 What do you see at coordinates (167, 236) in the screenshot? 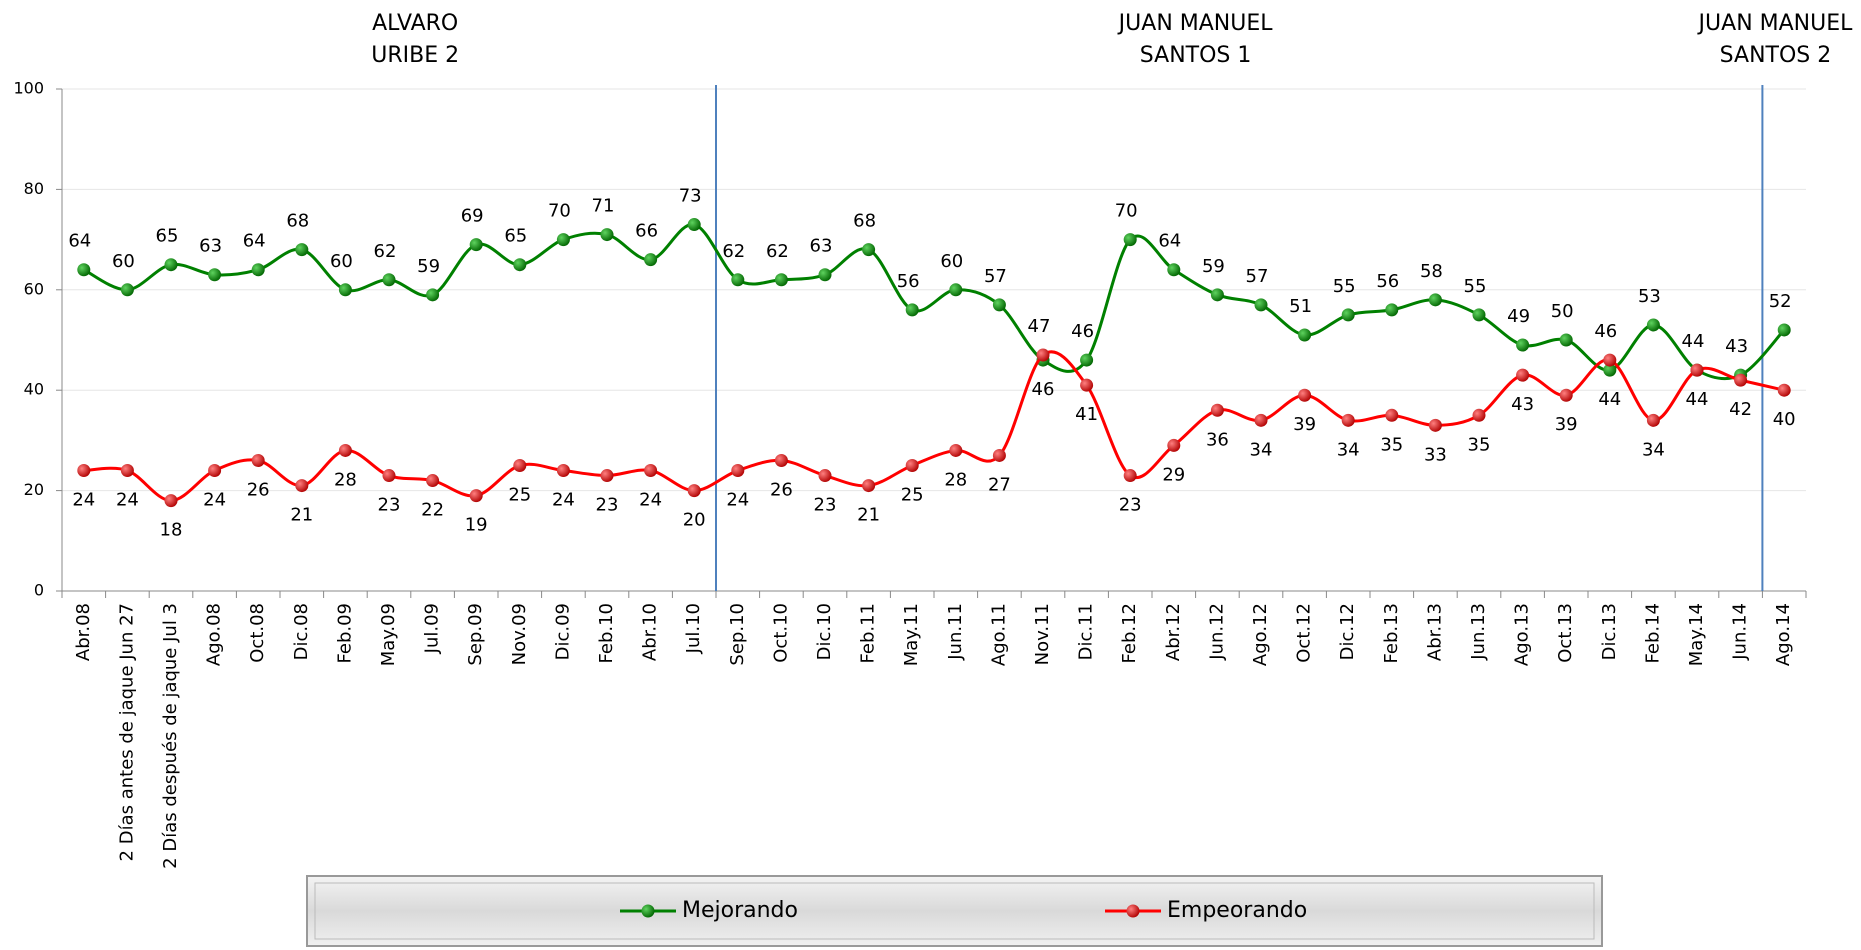
I see `data-label: 65` at bounding box center [167, 236].